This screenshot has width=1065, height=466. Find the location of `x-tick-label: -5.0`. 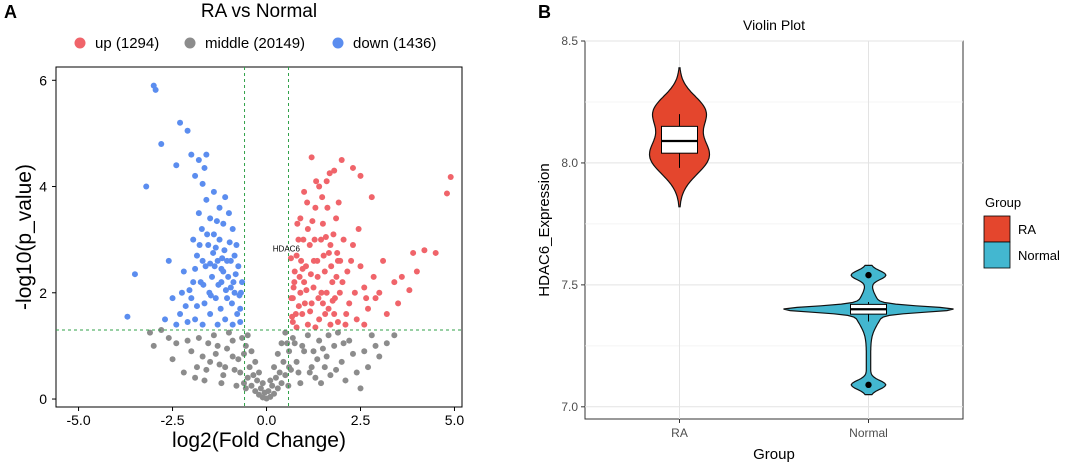

x-tick-label: -5.0 is located at coordinates (78, 420).